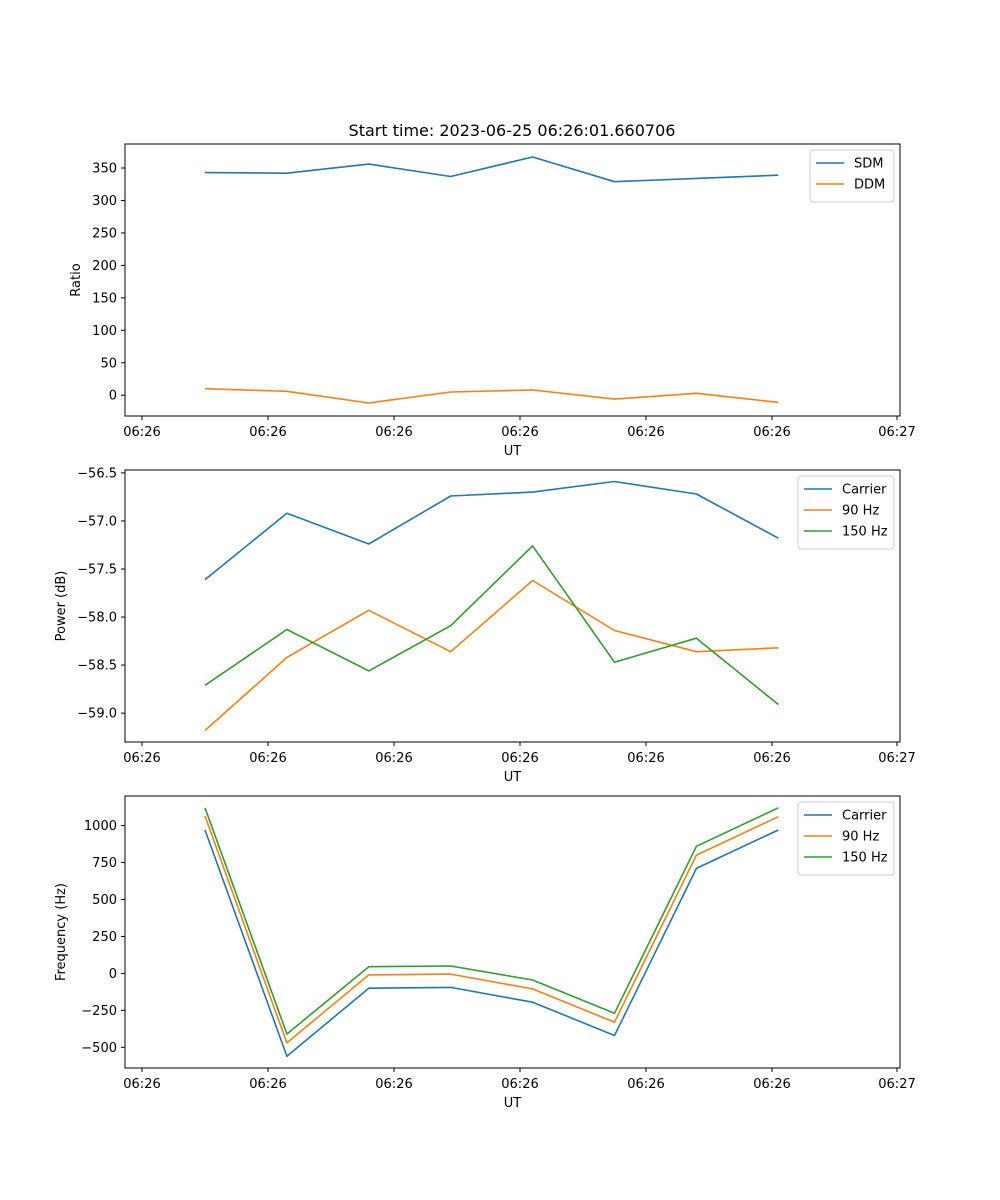 The height and width of the screenshot is (1200, 1000). What do you see at coordinates (99, 1011) in the screenshot?
I see `y-tick-label: −250` at bounding box center [99, 1011].